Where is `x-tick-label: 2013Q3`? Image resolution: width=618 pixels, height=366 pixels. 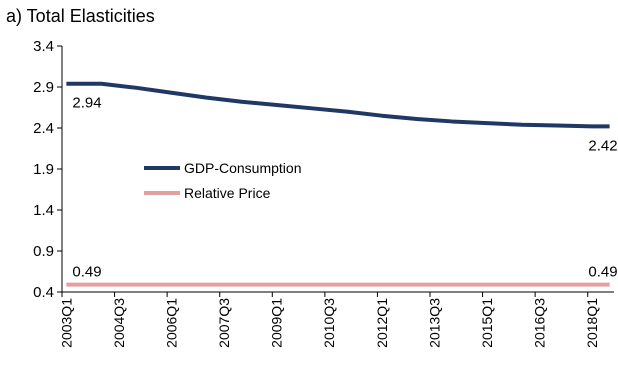 x-tick-label: 2013Q3 is located at coordinates (434, 323).